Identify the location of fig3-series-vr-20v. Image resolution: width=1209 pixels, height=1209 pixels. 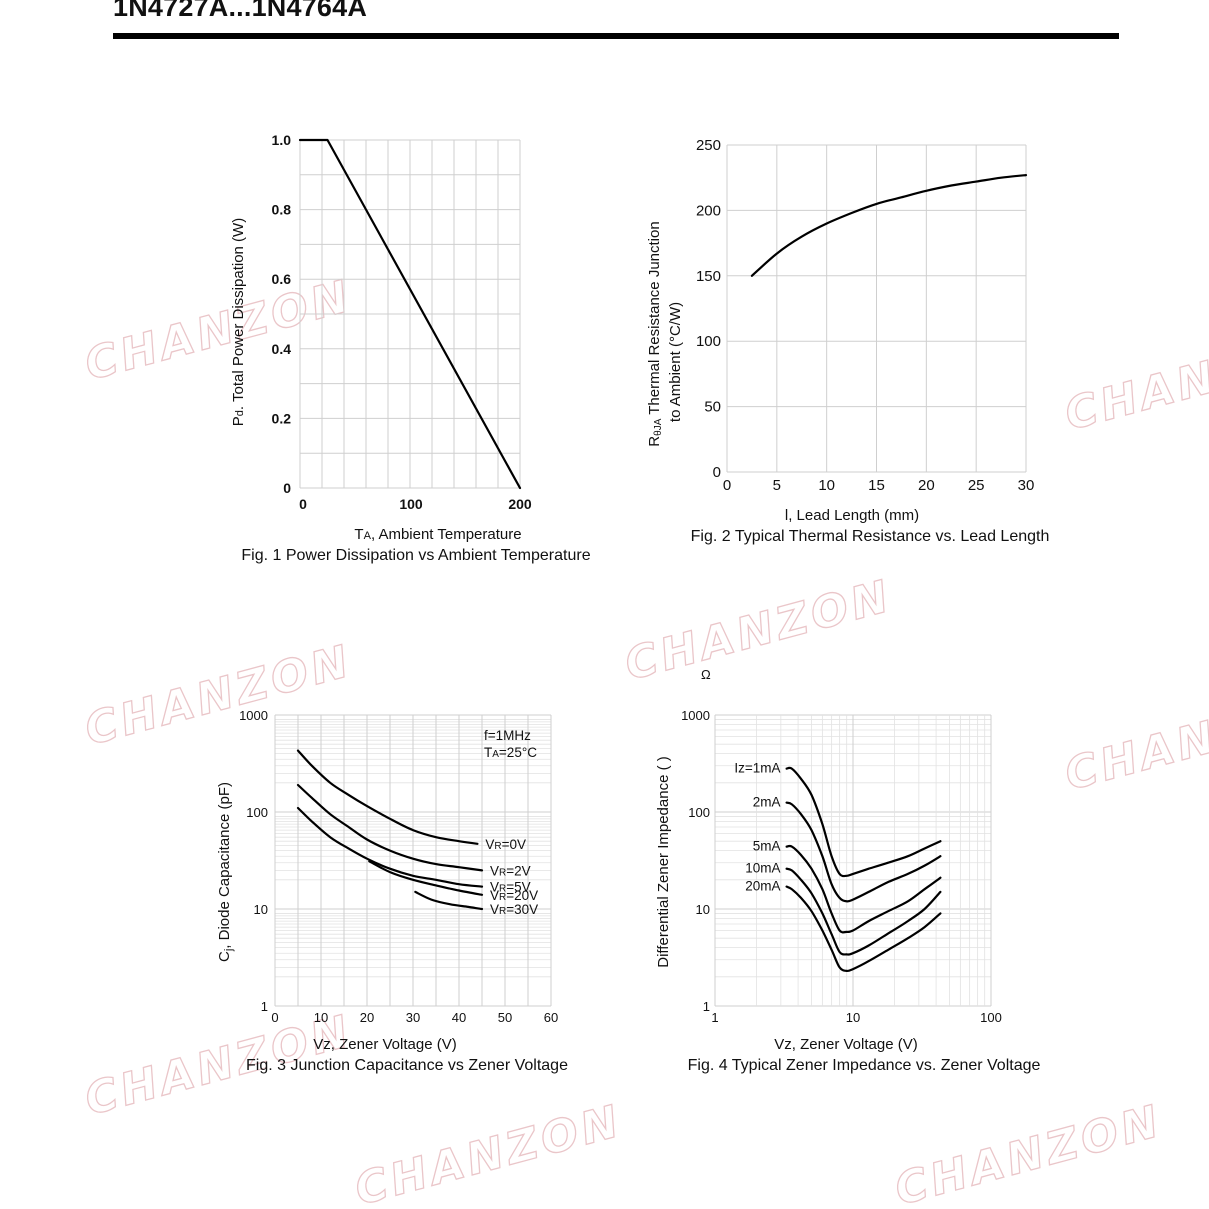
(426, 878).